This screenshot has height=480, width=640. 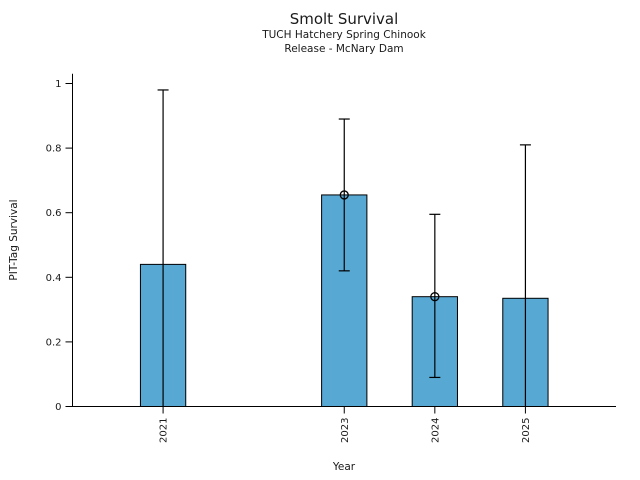 What do you see at coordinates (345, 430) in the screenshot?
I see `x-tick-label: 2023` at bounding box center [345, 430].